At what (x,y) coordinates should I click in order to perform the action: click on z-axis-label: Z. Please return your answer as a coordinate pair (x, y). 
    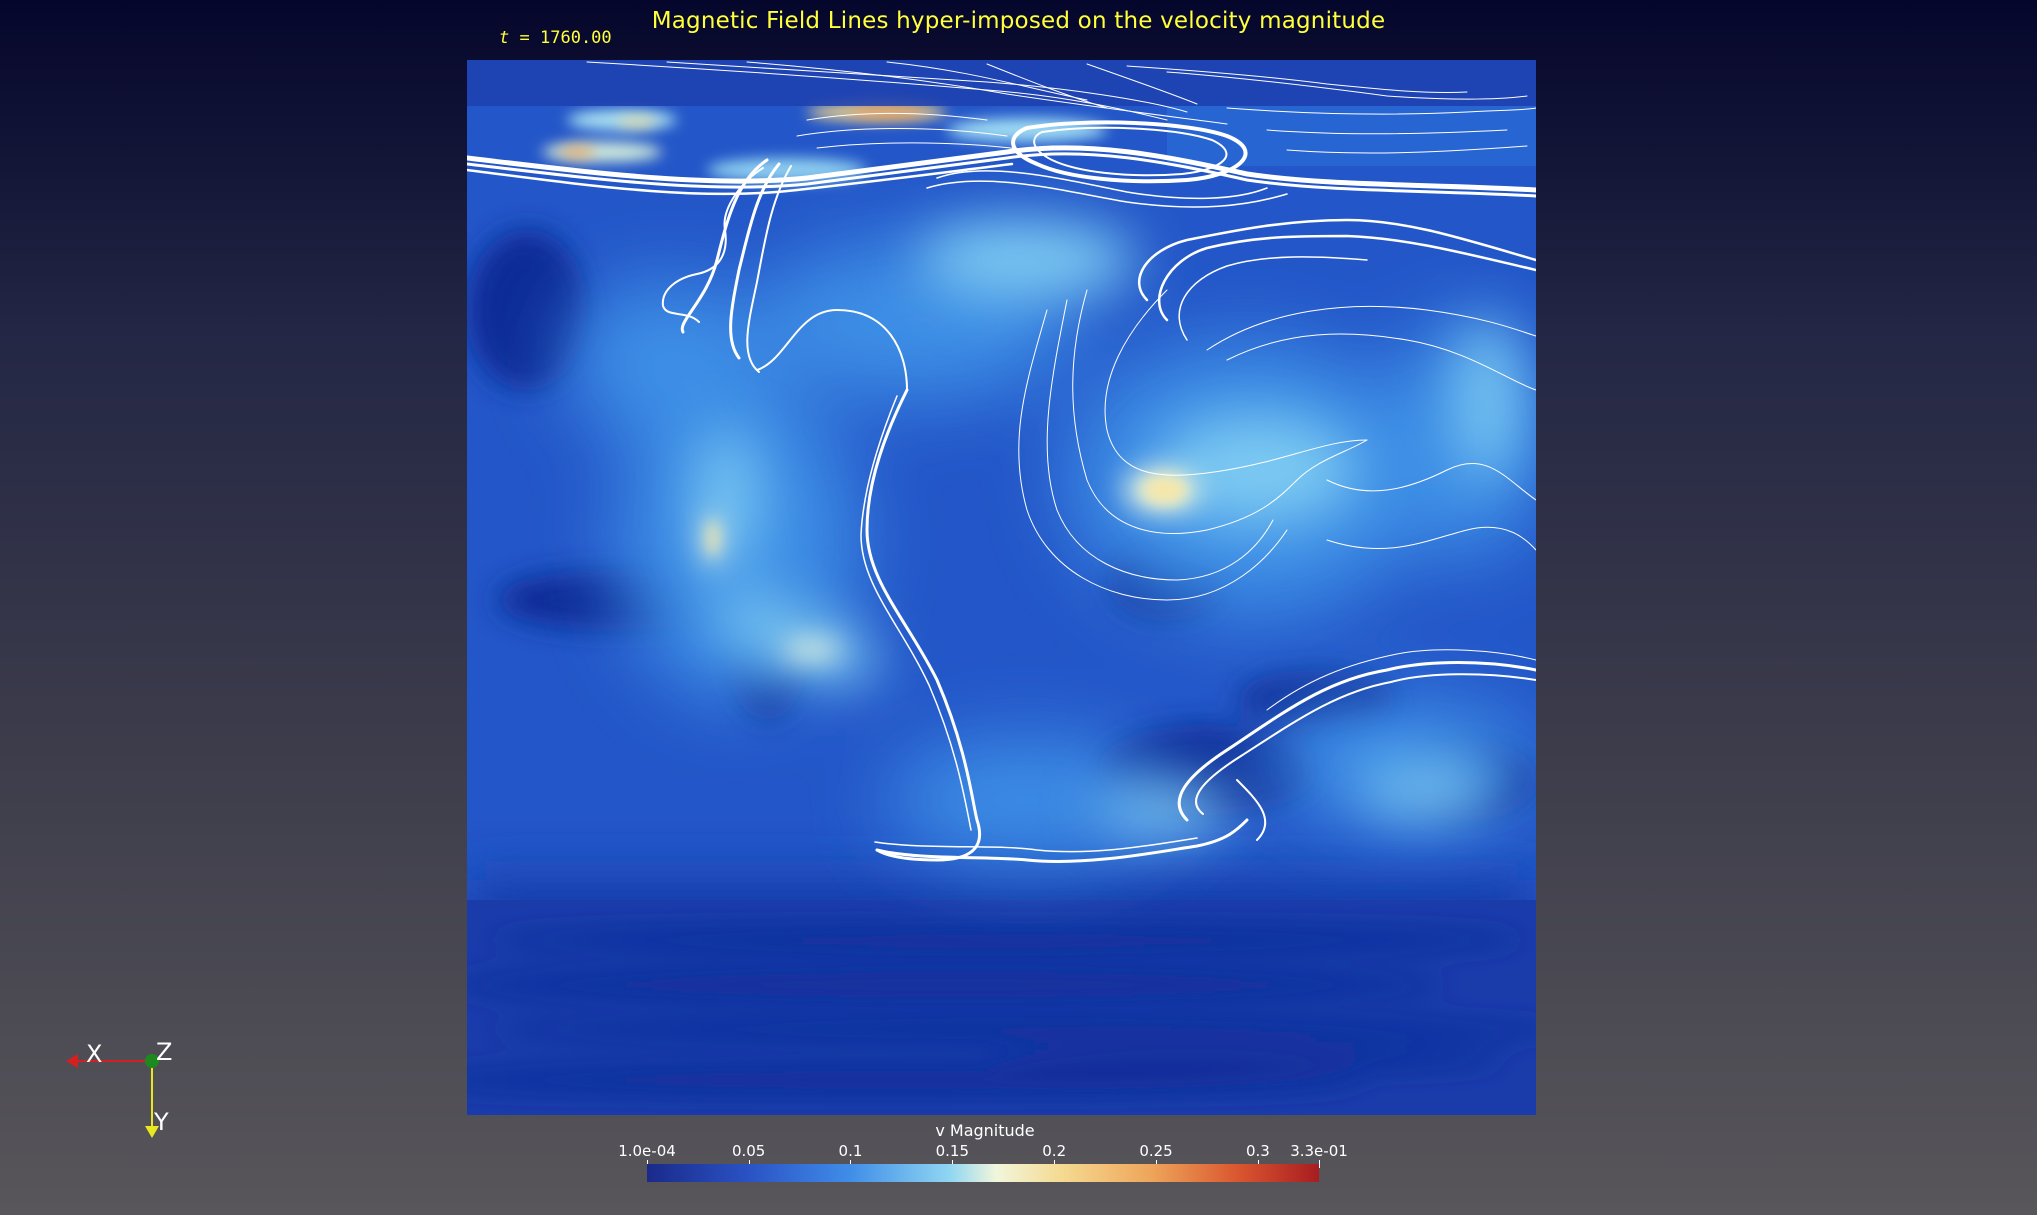
    Looking at the image, I should click on (164, 1052).